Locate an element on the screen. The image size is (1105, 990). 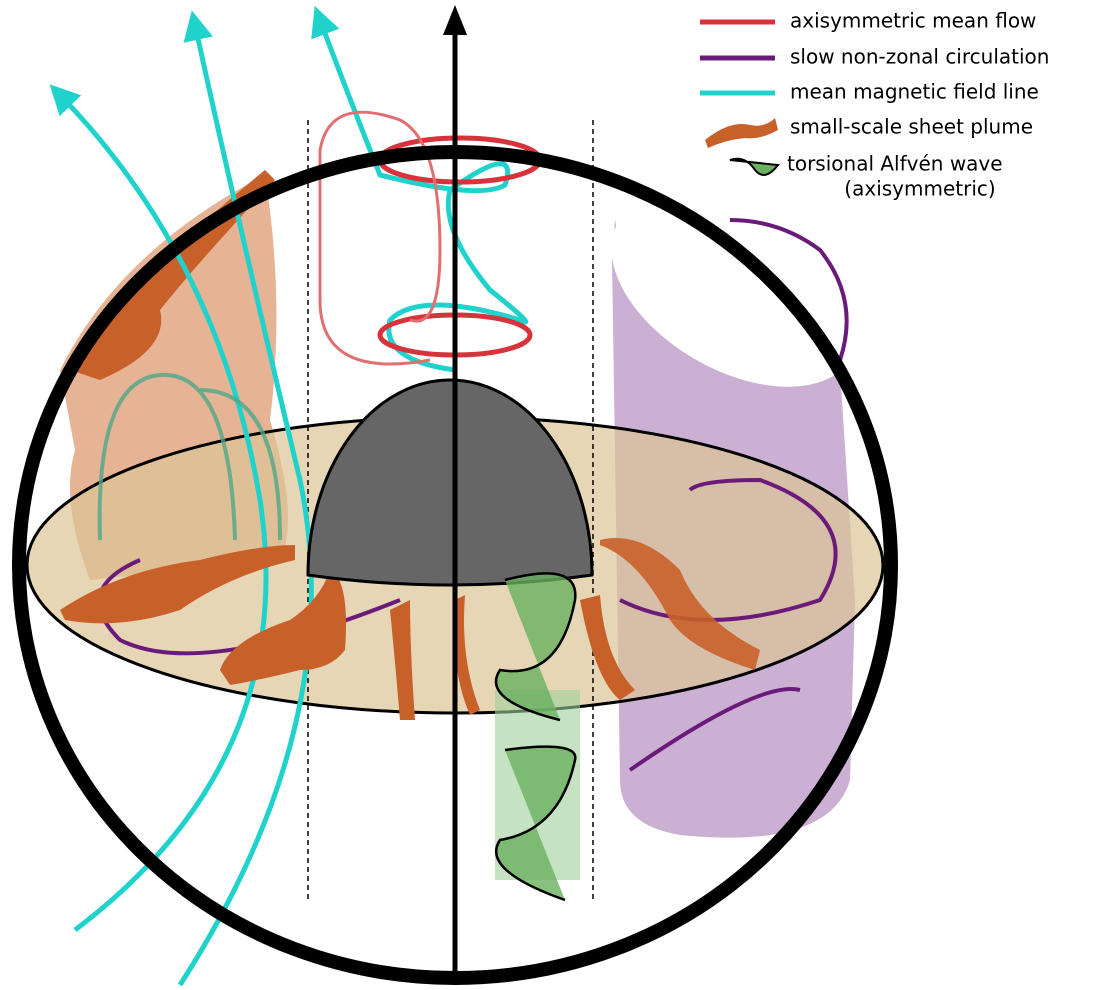
legend-label: small-scale sheet plume is located at coordinates (911, 127).